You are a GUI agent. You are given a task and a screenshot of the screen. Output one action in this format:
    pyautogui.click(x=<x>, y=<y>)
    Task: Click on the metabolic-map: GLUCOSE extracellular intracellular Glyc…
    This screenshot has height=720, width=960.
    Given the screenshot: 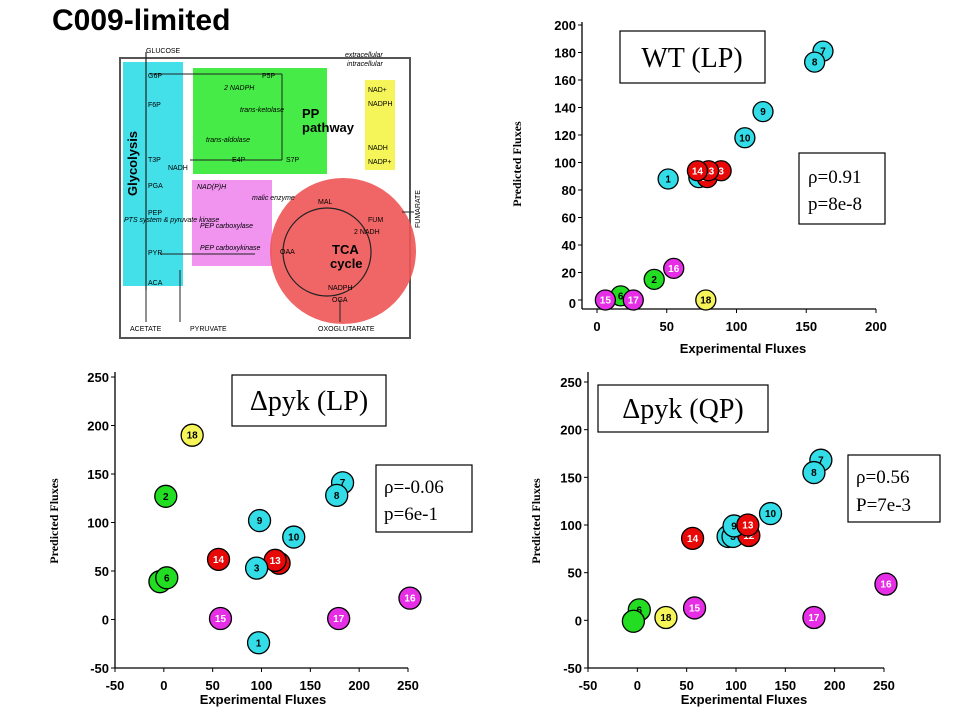 What is the action you would take?
    pyautogui.click(x=268, y=193)
    